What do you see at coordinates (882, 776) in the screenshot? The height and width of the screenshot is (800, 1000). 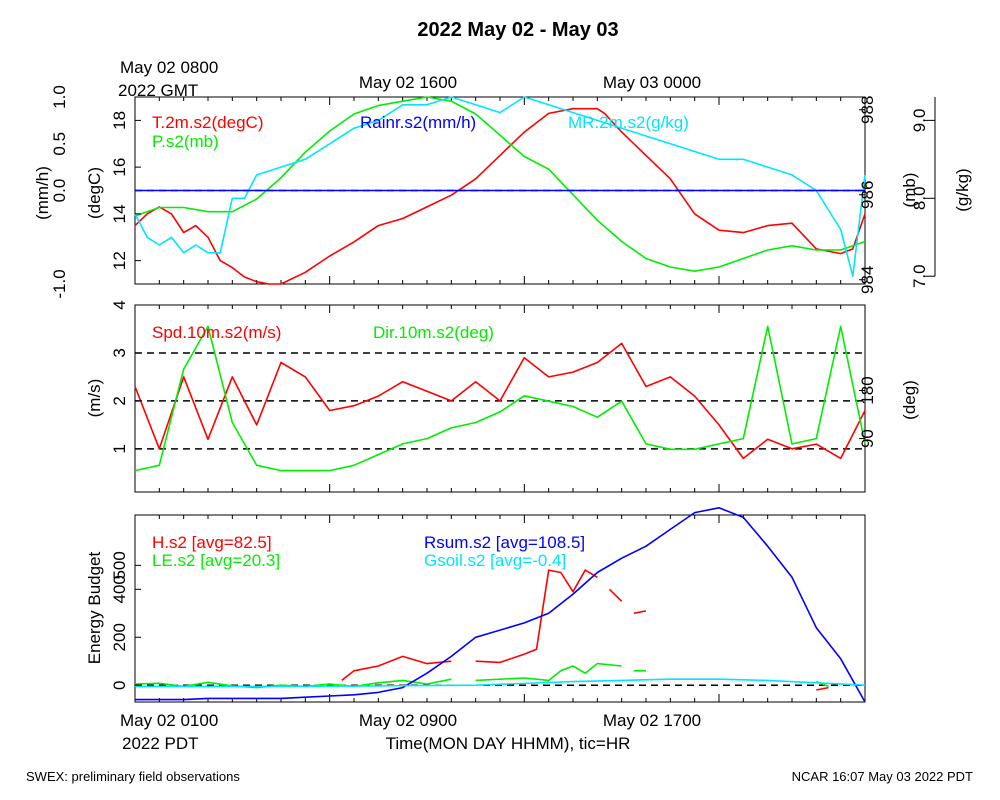 I see `footer-right: NCAR 16:07 May 03 2022 PDT` at bounding box center [882, 776].